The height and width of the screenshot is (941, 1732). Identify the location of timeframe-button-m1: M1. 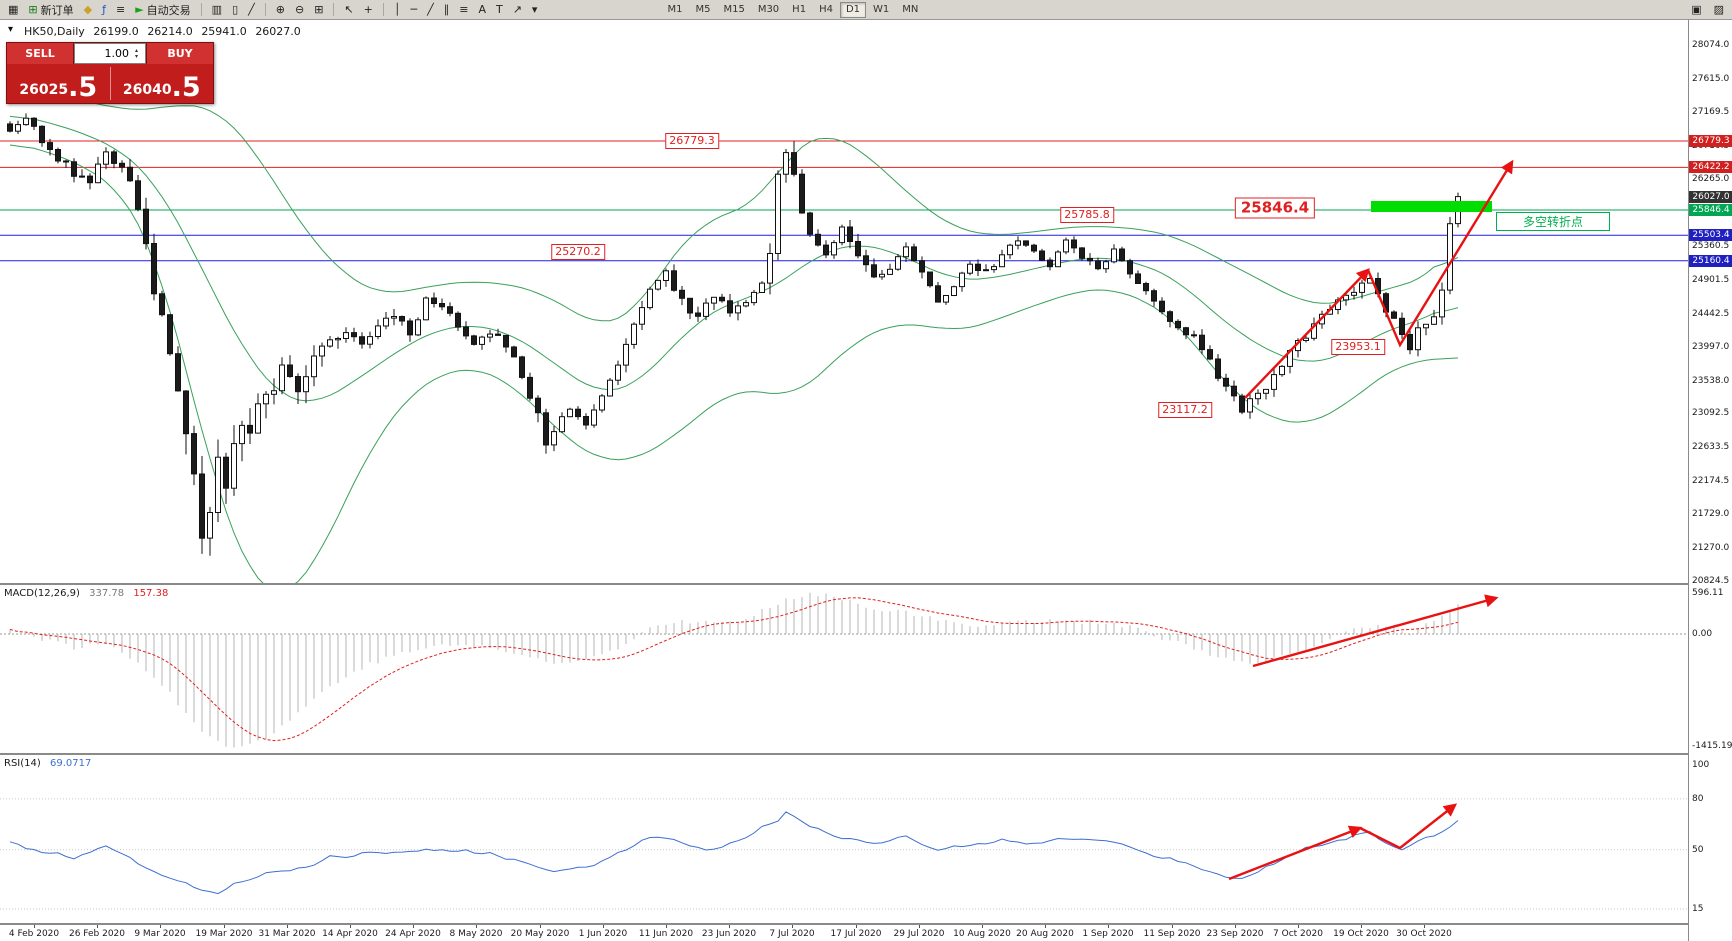
(675, 9).